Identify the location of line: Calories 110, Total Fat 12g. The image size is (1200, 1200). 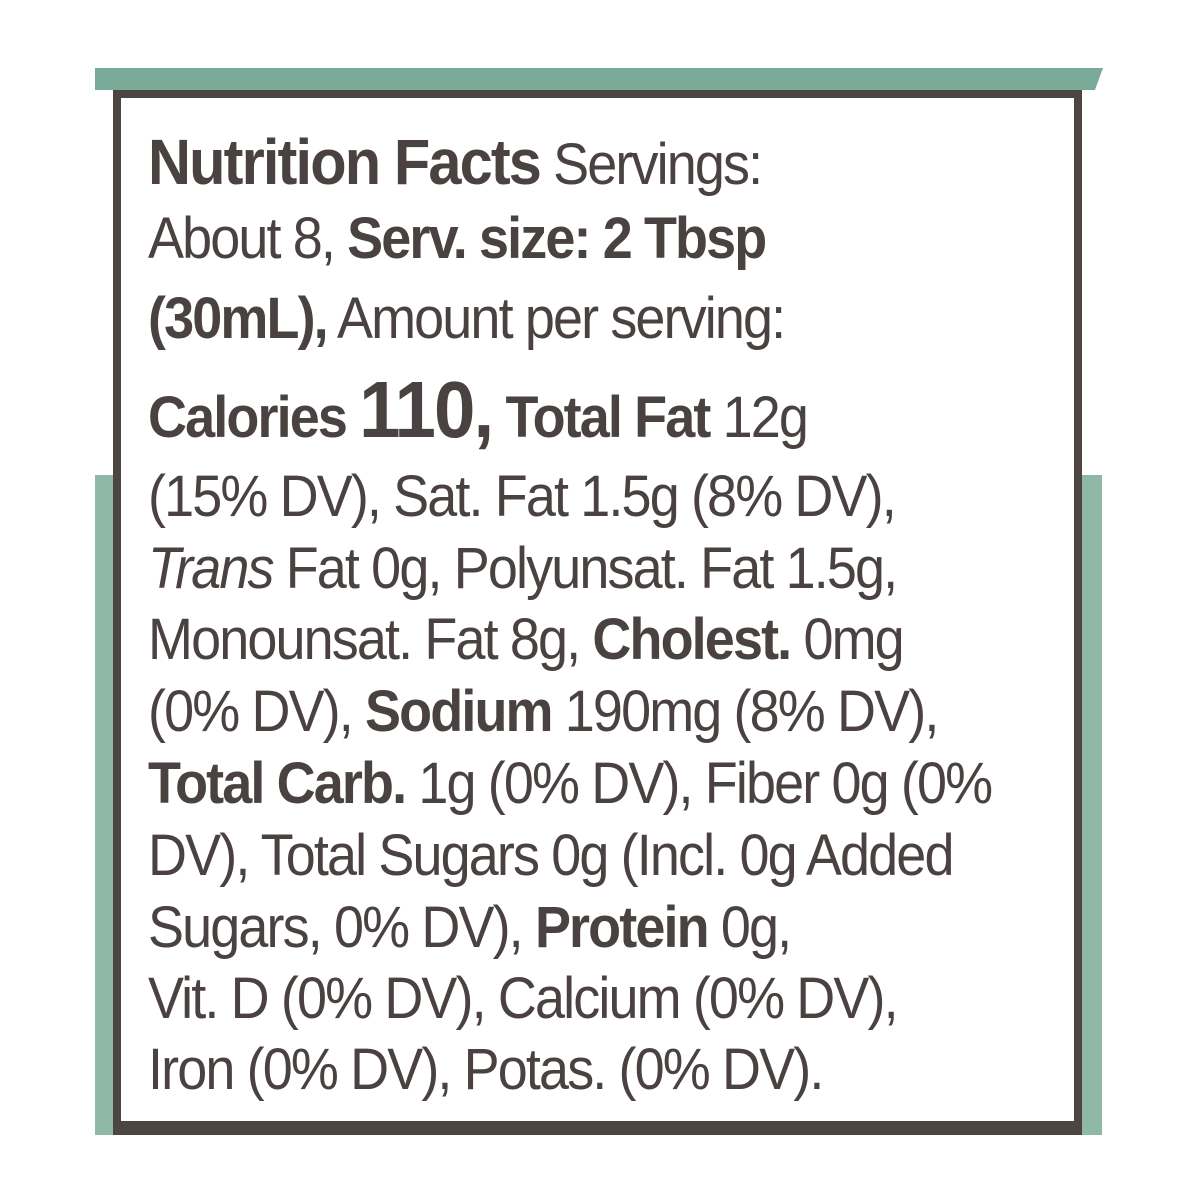
(478, 410).